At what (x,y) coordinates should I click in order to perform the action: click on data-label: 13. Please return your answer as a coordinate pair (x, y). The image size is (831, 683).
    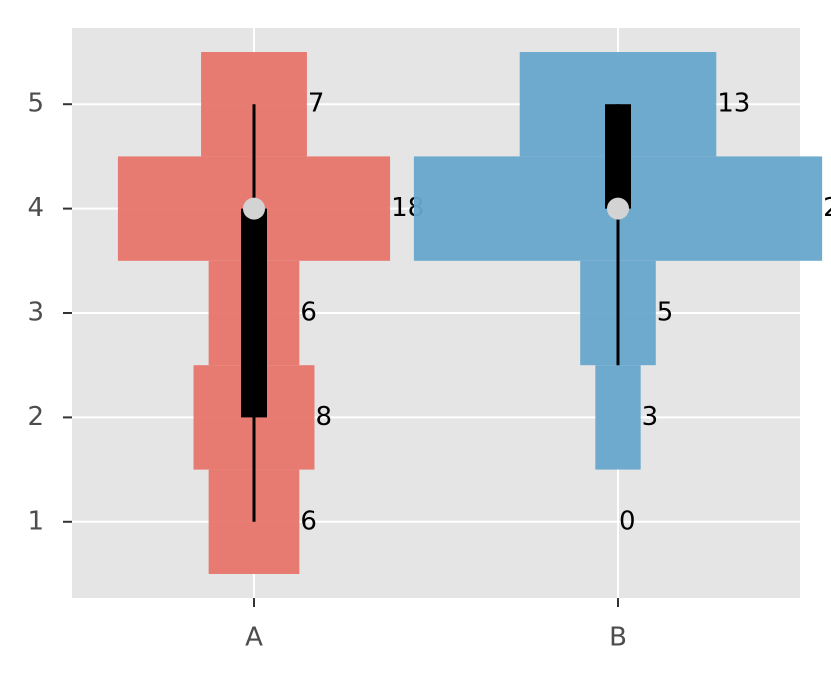
    Looking at the image, I should click on (733, 104).